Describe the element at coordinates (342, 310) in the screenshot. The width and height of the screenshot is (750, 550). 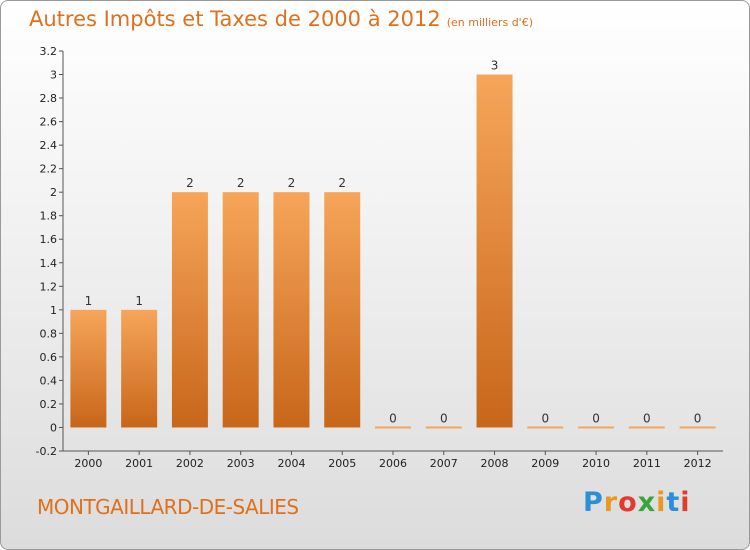
I see `bar-2005` at that location.